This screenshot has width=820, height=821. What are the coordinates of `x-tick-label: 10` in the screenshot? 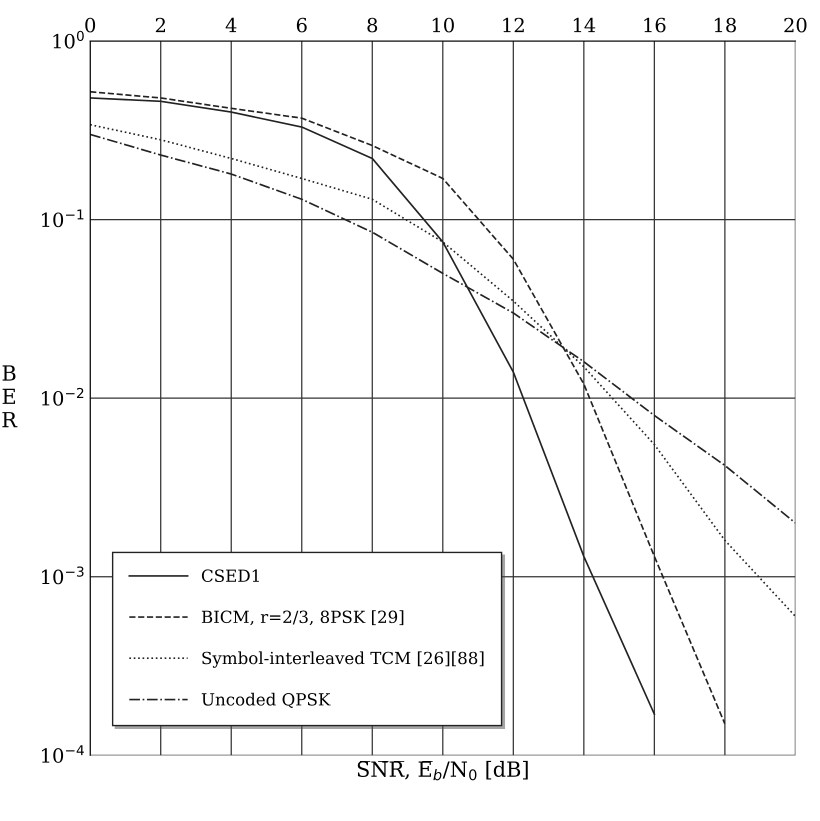 It's located at (443, 25).